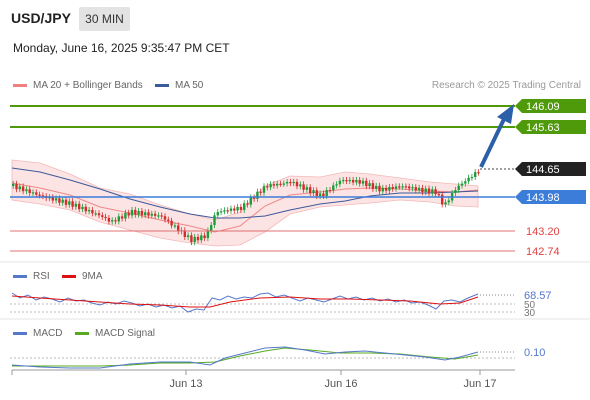 The height and width of the screenshot is (400, 590). I want to click on rsi-line, so click(245, 302).